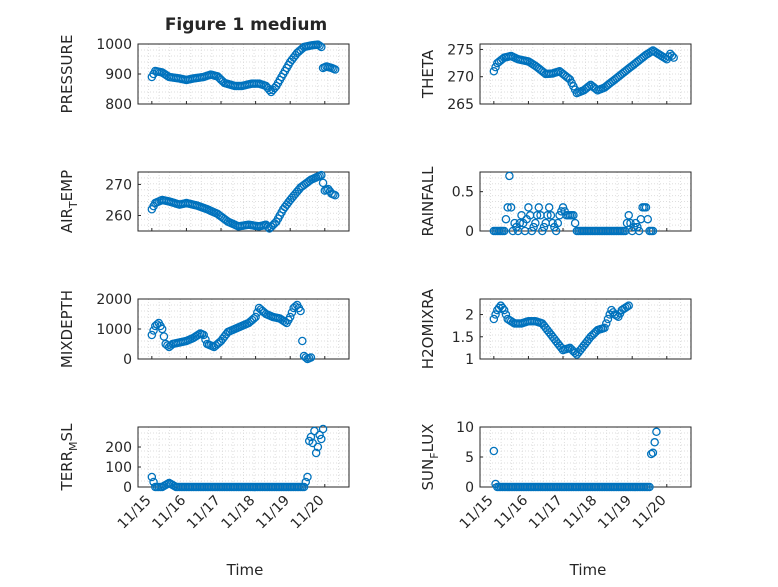 This screenshot has width=778, height=587. Describe the element at coordinates (428, 74) in the screenshot. I see `y-axis-label: THETA` at that location.